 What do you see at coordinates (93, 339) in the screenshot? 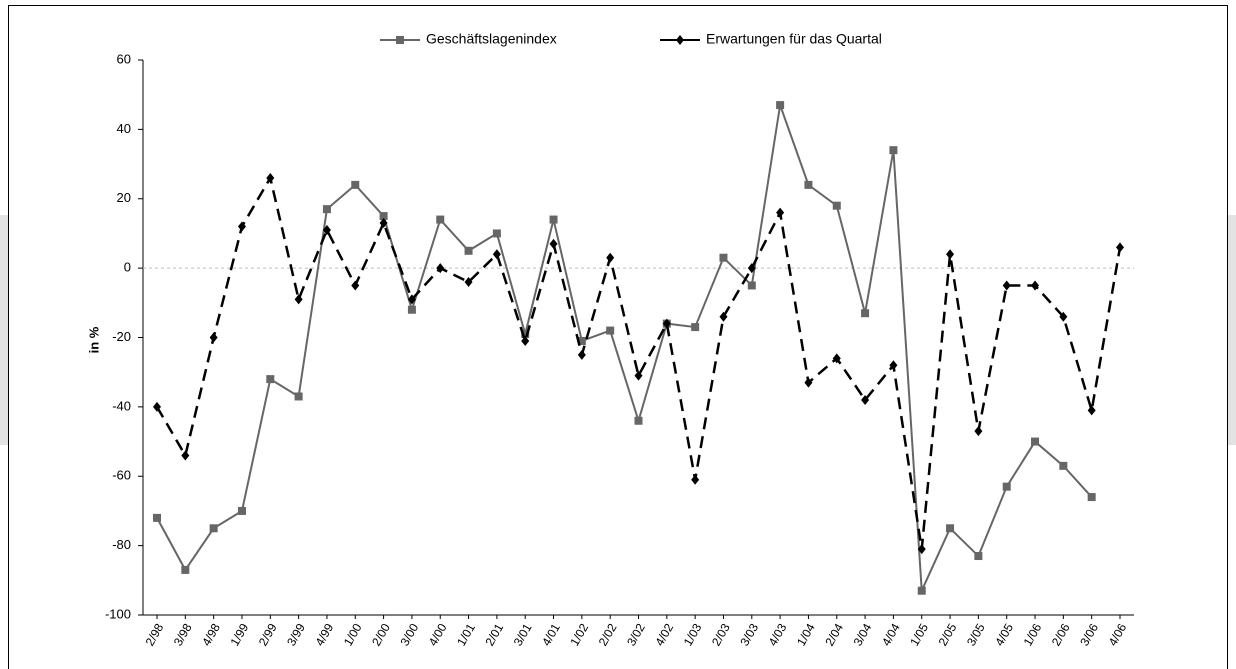
I see `y-axis-label: in %` at bounding box center [93, 339].